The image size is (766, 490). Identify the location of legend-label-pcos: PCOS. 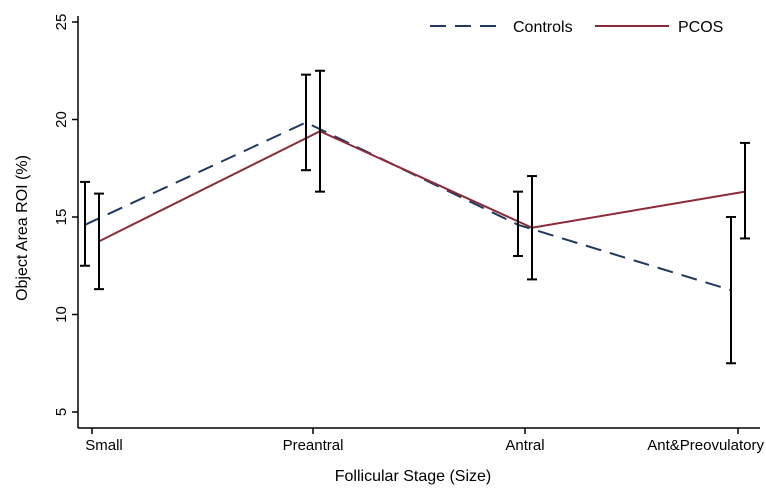
(700, 27).